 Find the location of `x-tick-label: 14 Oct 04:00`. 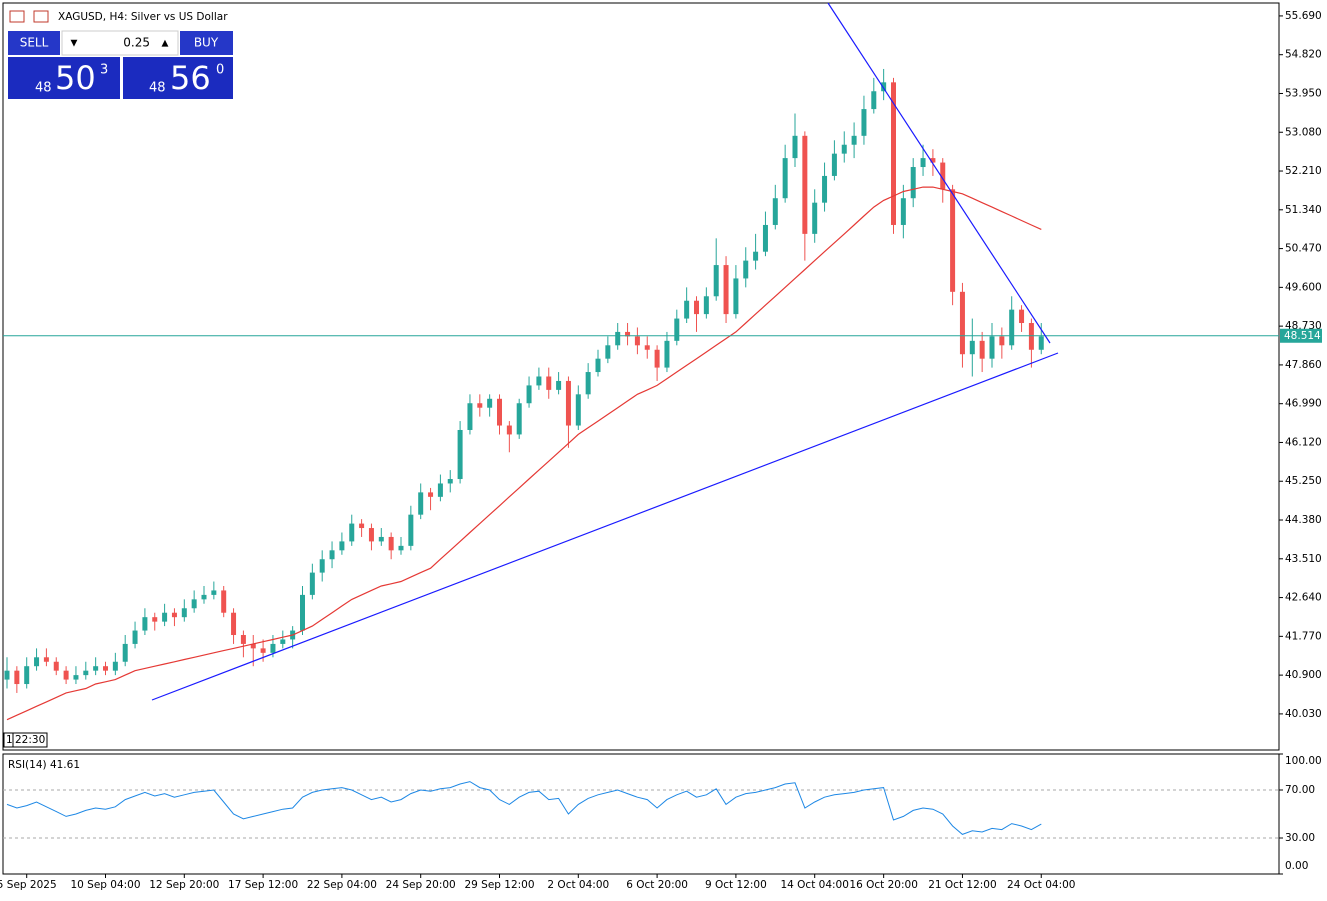

x-tick-label: 14 Oct 04:00 is located at coordinates (814, 885).